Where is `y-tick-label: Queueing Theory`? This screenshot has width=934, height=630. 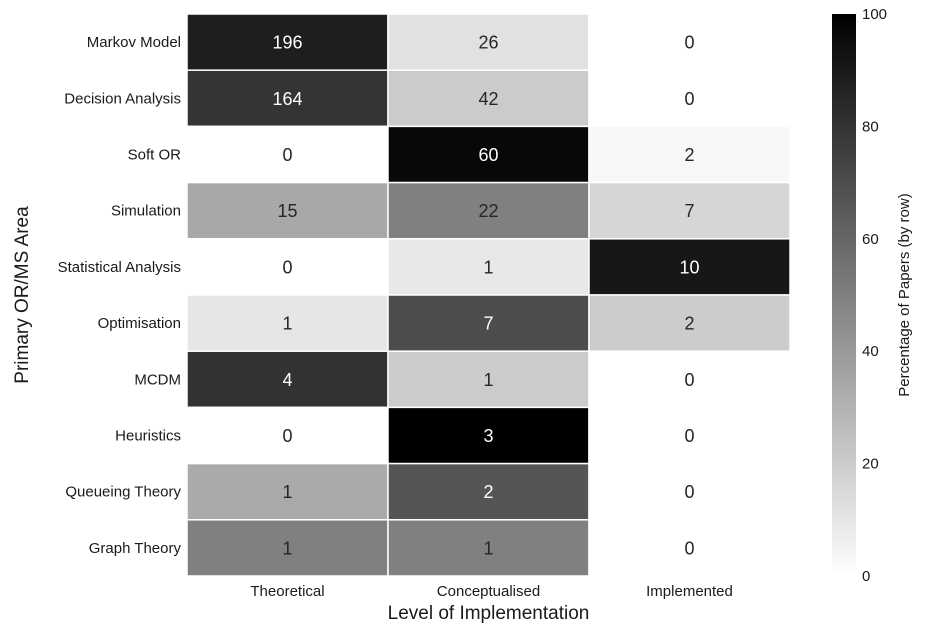 y-tick-label: Queueing Theory is located at coordinates (123, 492).